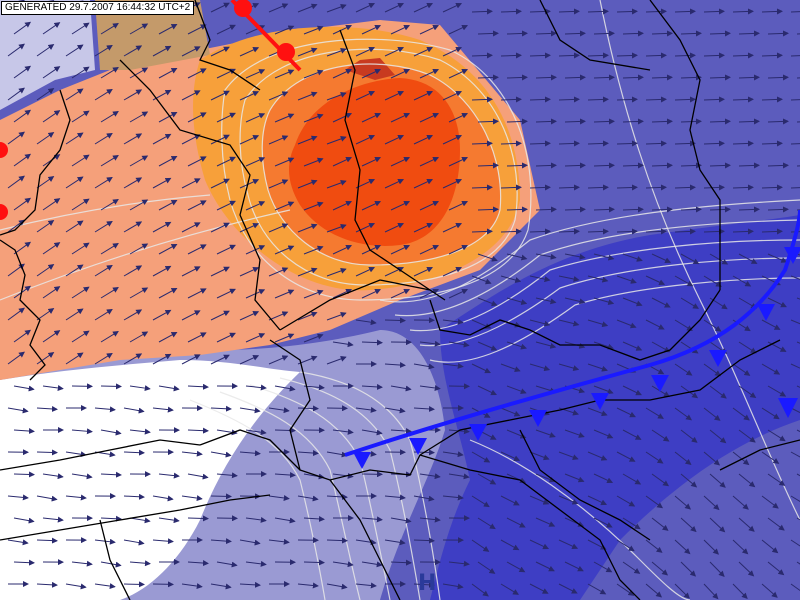  I want to click on country-border, so click(35, 162).